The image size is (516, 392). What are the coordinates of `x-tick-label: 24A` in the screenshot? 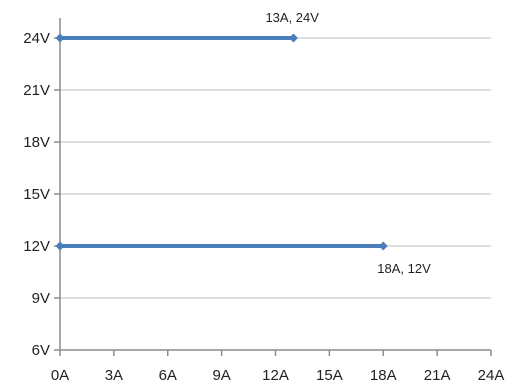 It's located at (491, 375).